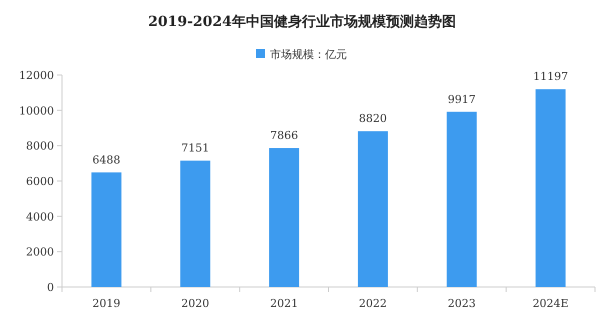 This screenshot has height=325, width=604. Describe the element at coordinates (40, 146) in the screenshot. I see `y-tick-label: 8000` at that location.